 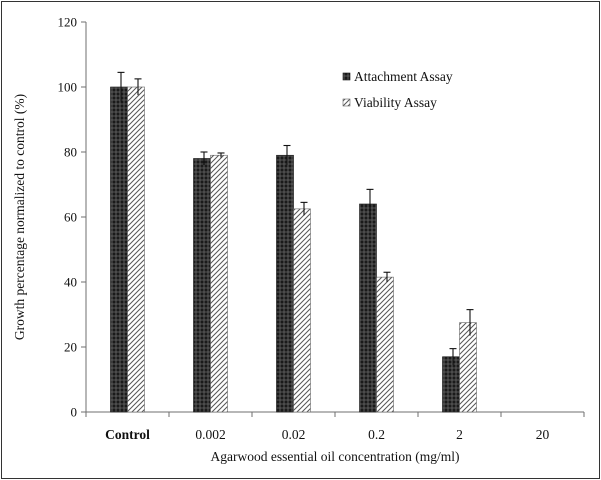 What do you see at coordinates (70, 152) in the screenshot?
I see `y-tick-label: 80` at bounding box center [70, 152].